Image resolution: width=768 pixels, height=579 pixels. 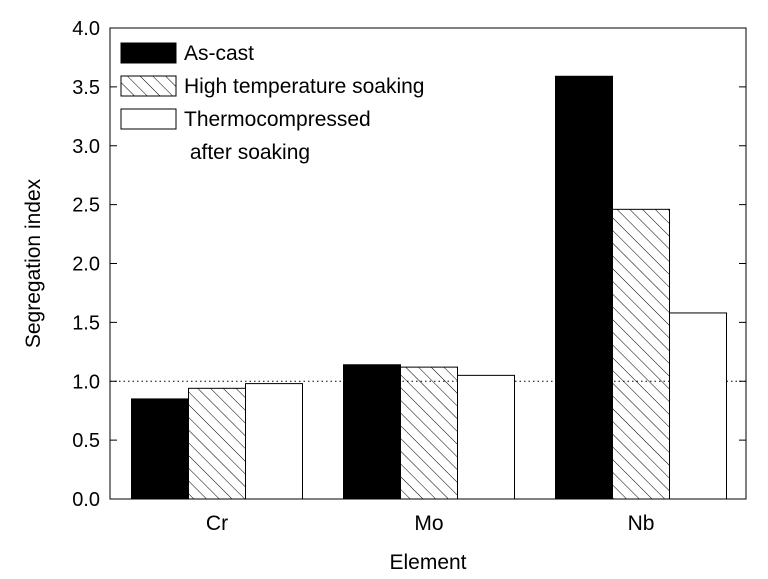 I want to click on y-tick-label: 2.5, so click(x=86, y=206).